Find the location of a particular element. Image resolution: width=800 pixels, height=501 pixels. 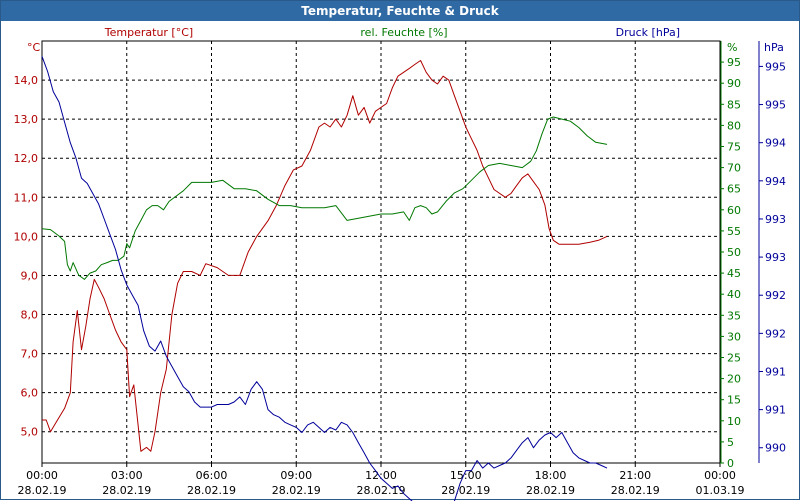

hum-tick-label: 85 is located at coordinates (734, 104).